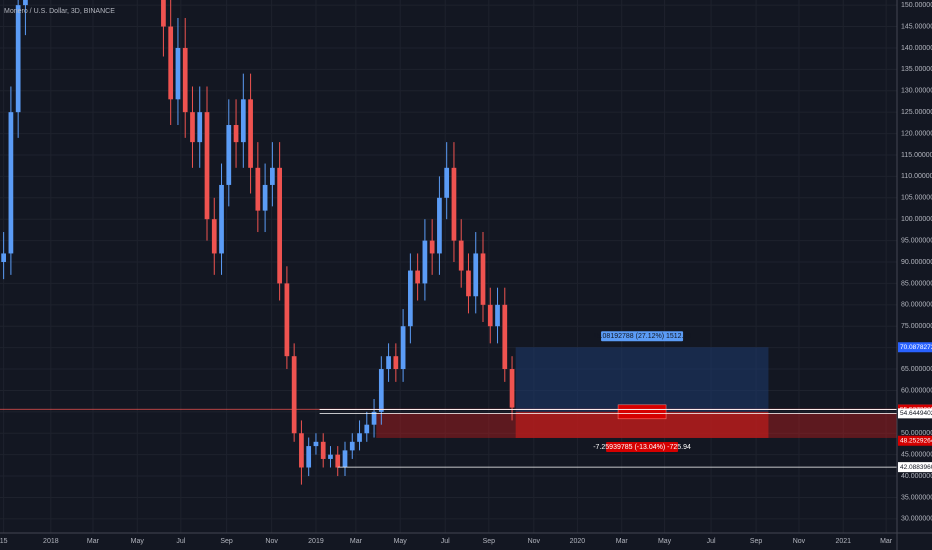  What do you see at coordinates (916, 48) in the screenshot?
I see `y-tick-label: 140.0000000` at bounding box center [916, 48].